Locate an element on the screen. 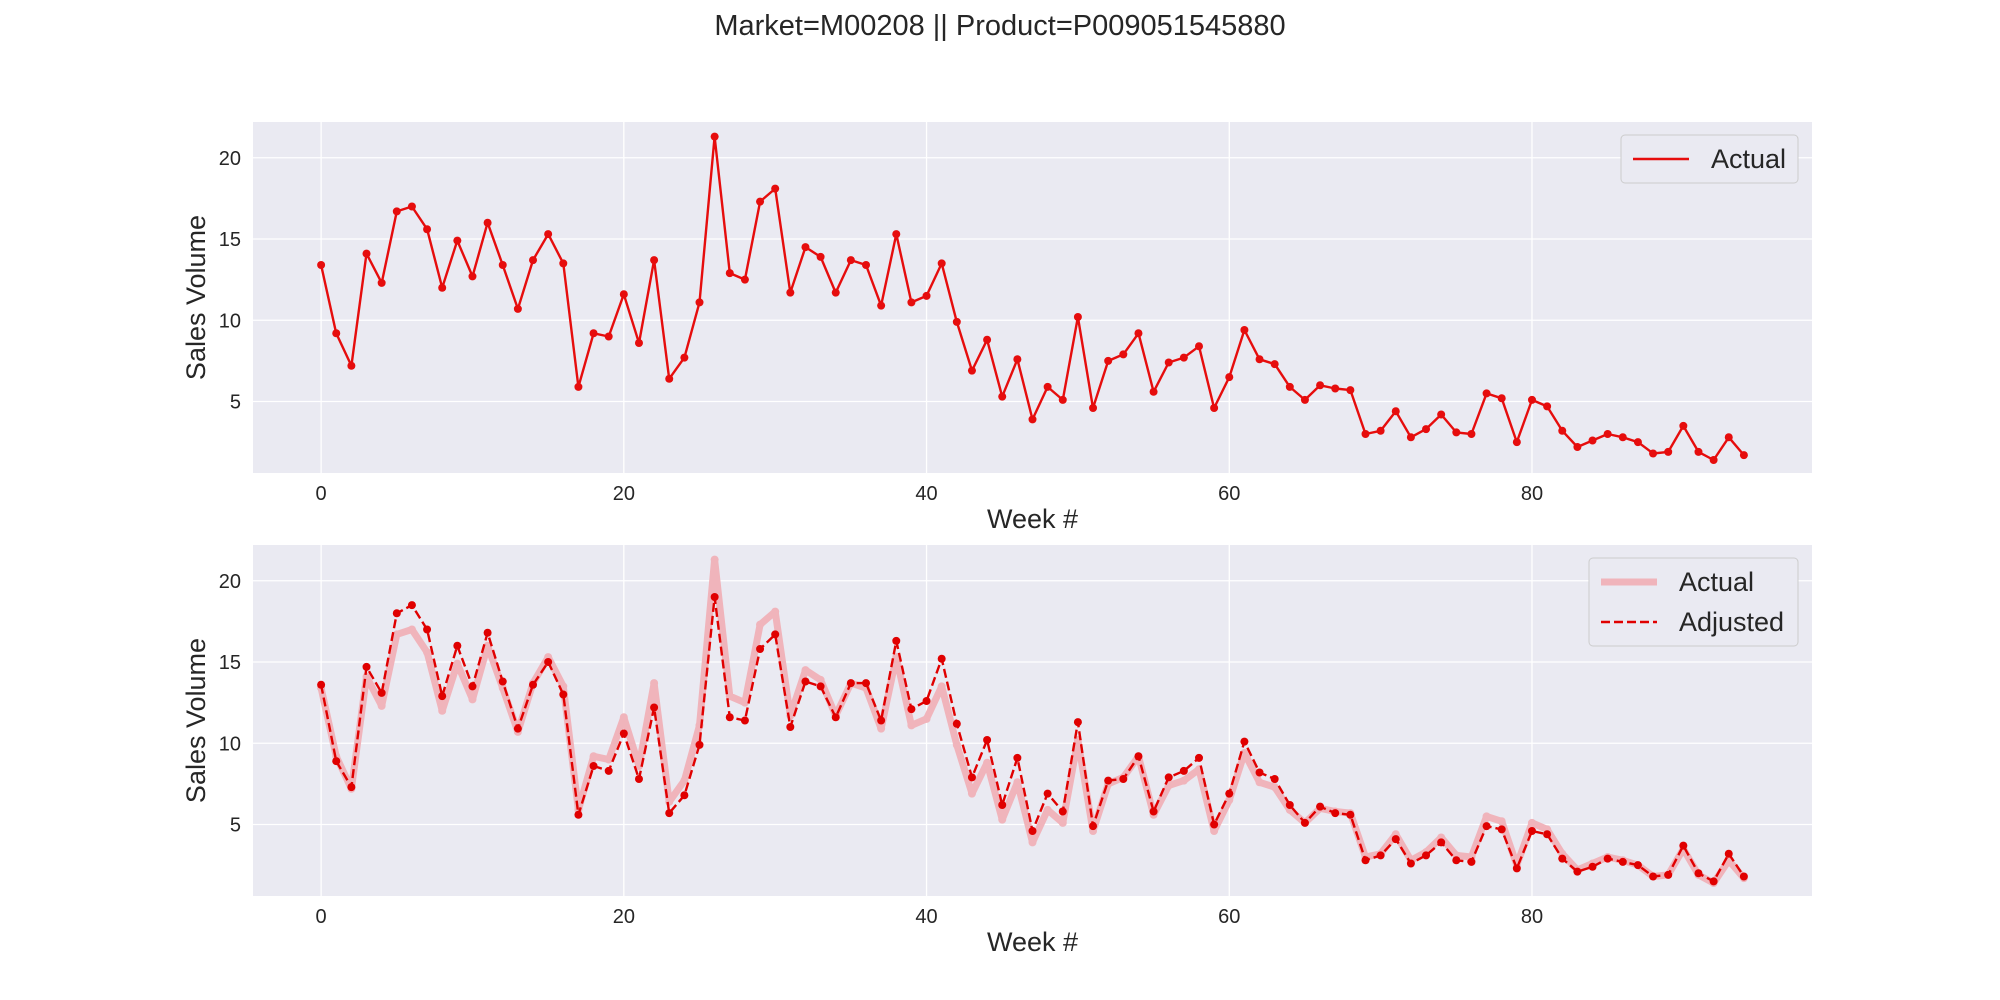 The height and width of the screenshot is (1000, 2000). legend-box is located at coordinates (1709, 159).